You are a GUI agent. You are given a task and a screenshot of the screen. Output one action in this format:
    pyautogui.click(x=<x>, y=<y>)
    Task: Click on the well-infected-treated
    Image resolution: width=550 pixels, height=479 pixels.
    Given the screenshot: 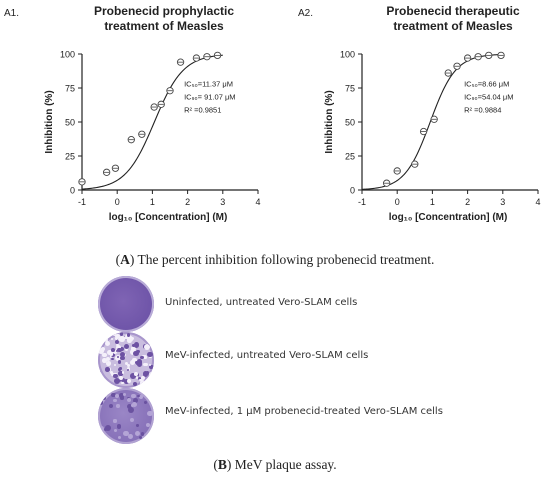 What is the action you would take?
    pyautogui.click(x=126, y=416)
    